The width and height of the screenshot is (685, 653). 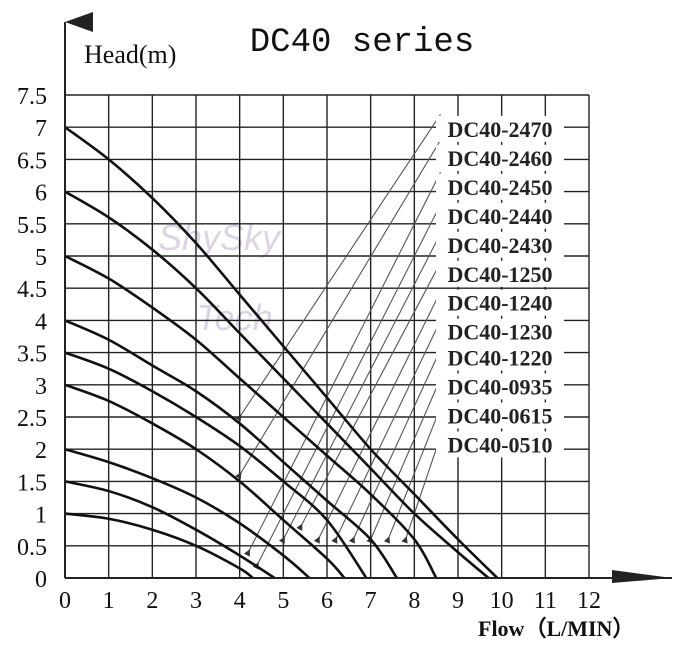 I want to click on series-label-dc40-2450: DC40-2450, so click(x=499, y=187).